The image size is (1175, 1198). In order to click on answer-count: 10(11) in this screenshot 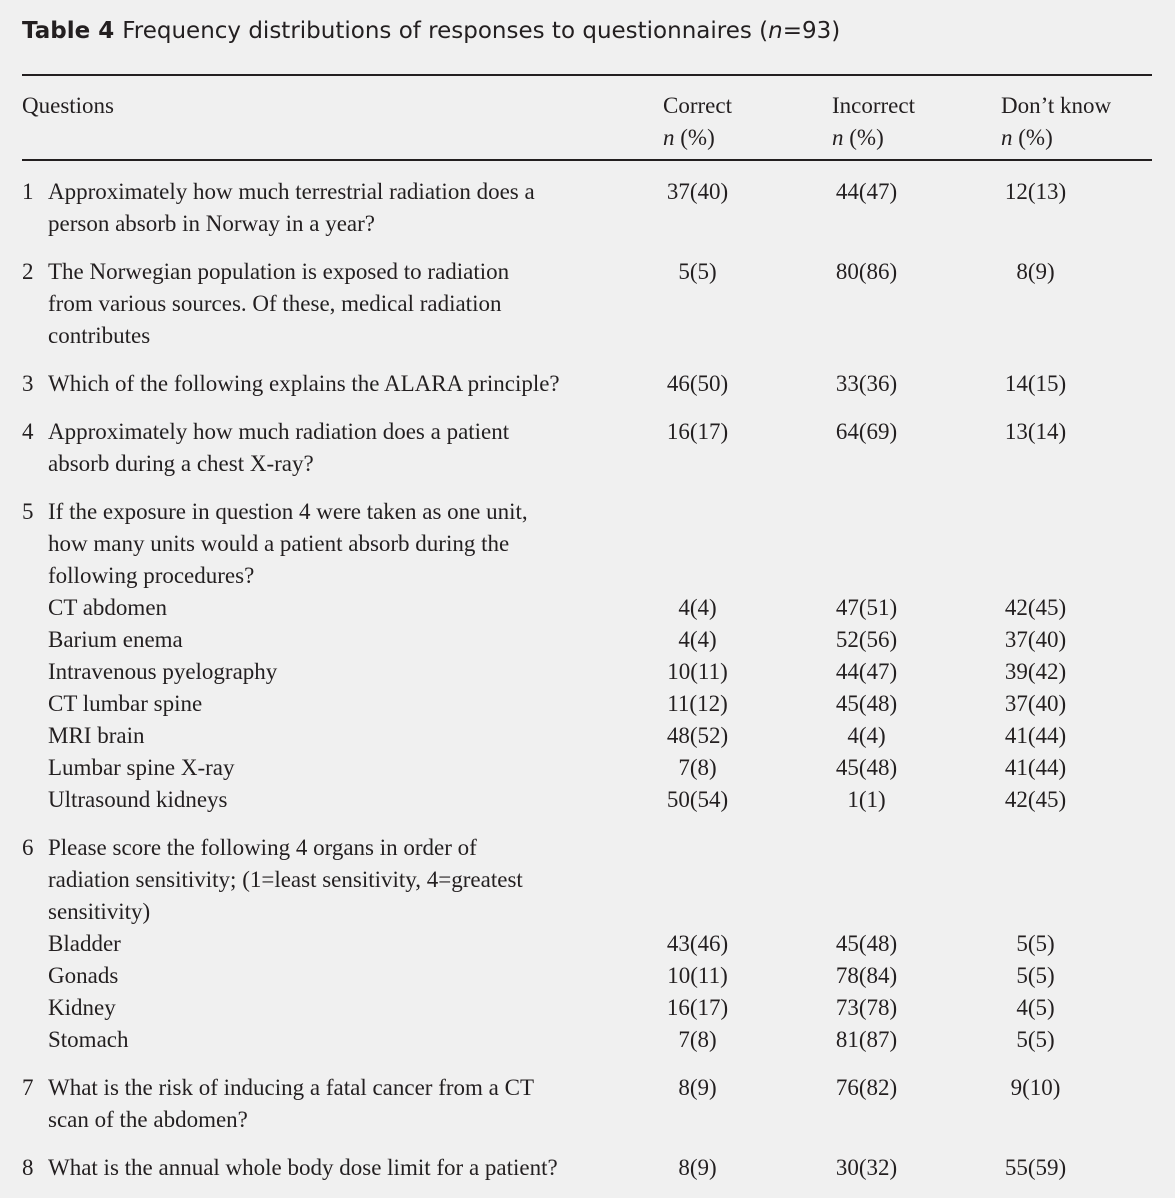, I will do `click(697, 975)`.